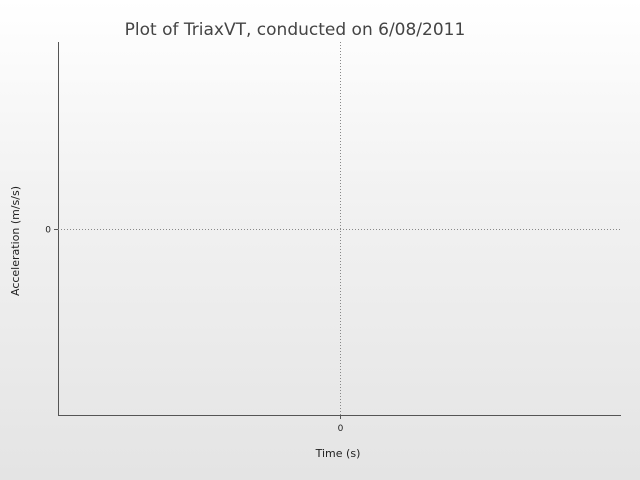 This screenshot has height=480, width=640. I want to click on y-tick-label: 0, so click(48, 231).